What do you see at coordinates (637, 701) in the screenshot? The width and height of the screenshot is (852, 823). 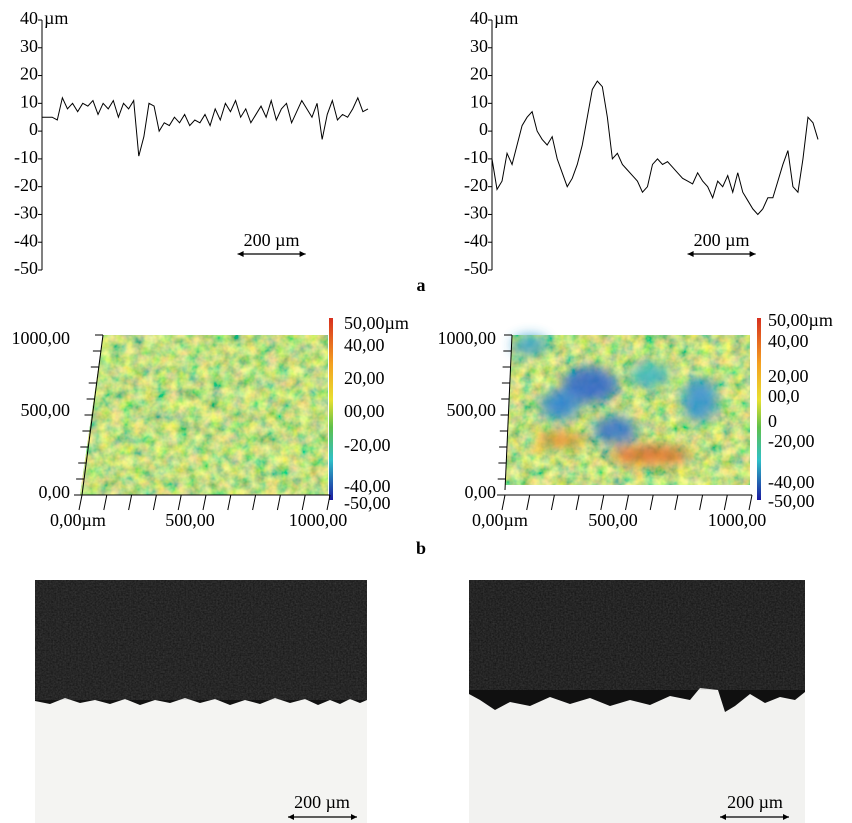 I see `micrograph-right` at bounding box center [637, 701].